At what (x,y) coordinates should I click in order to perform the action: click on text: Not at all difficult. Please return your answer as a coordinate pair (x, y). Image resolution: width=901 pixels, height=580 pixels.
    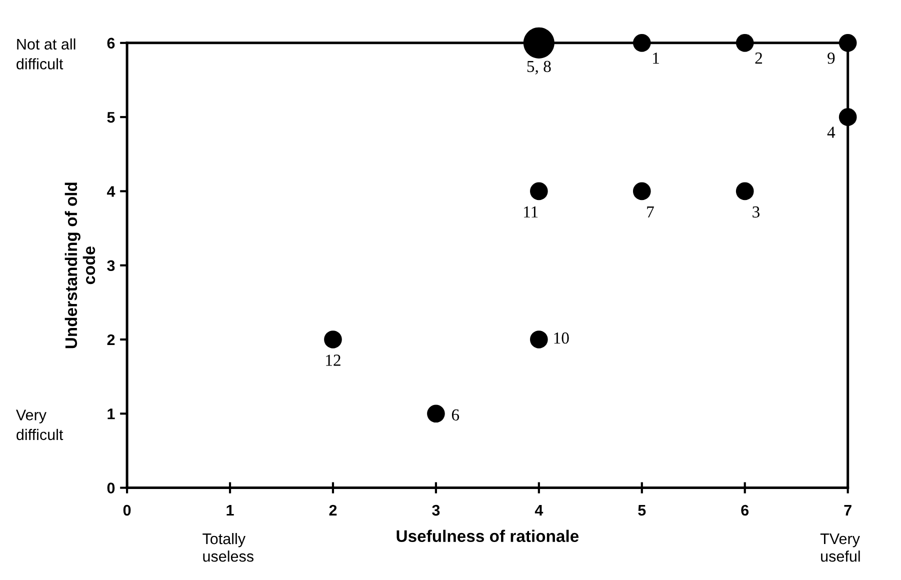
    Looking at the image, I should click on (46, 54).